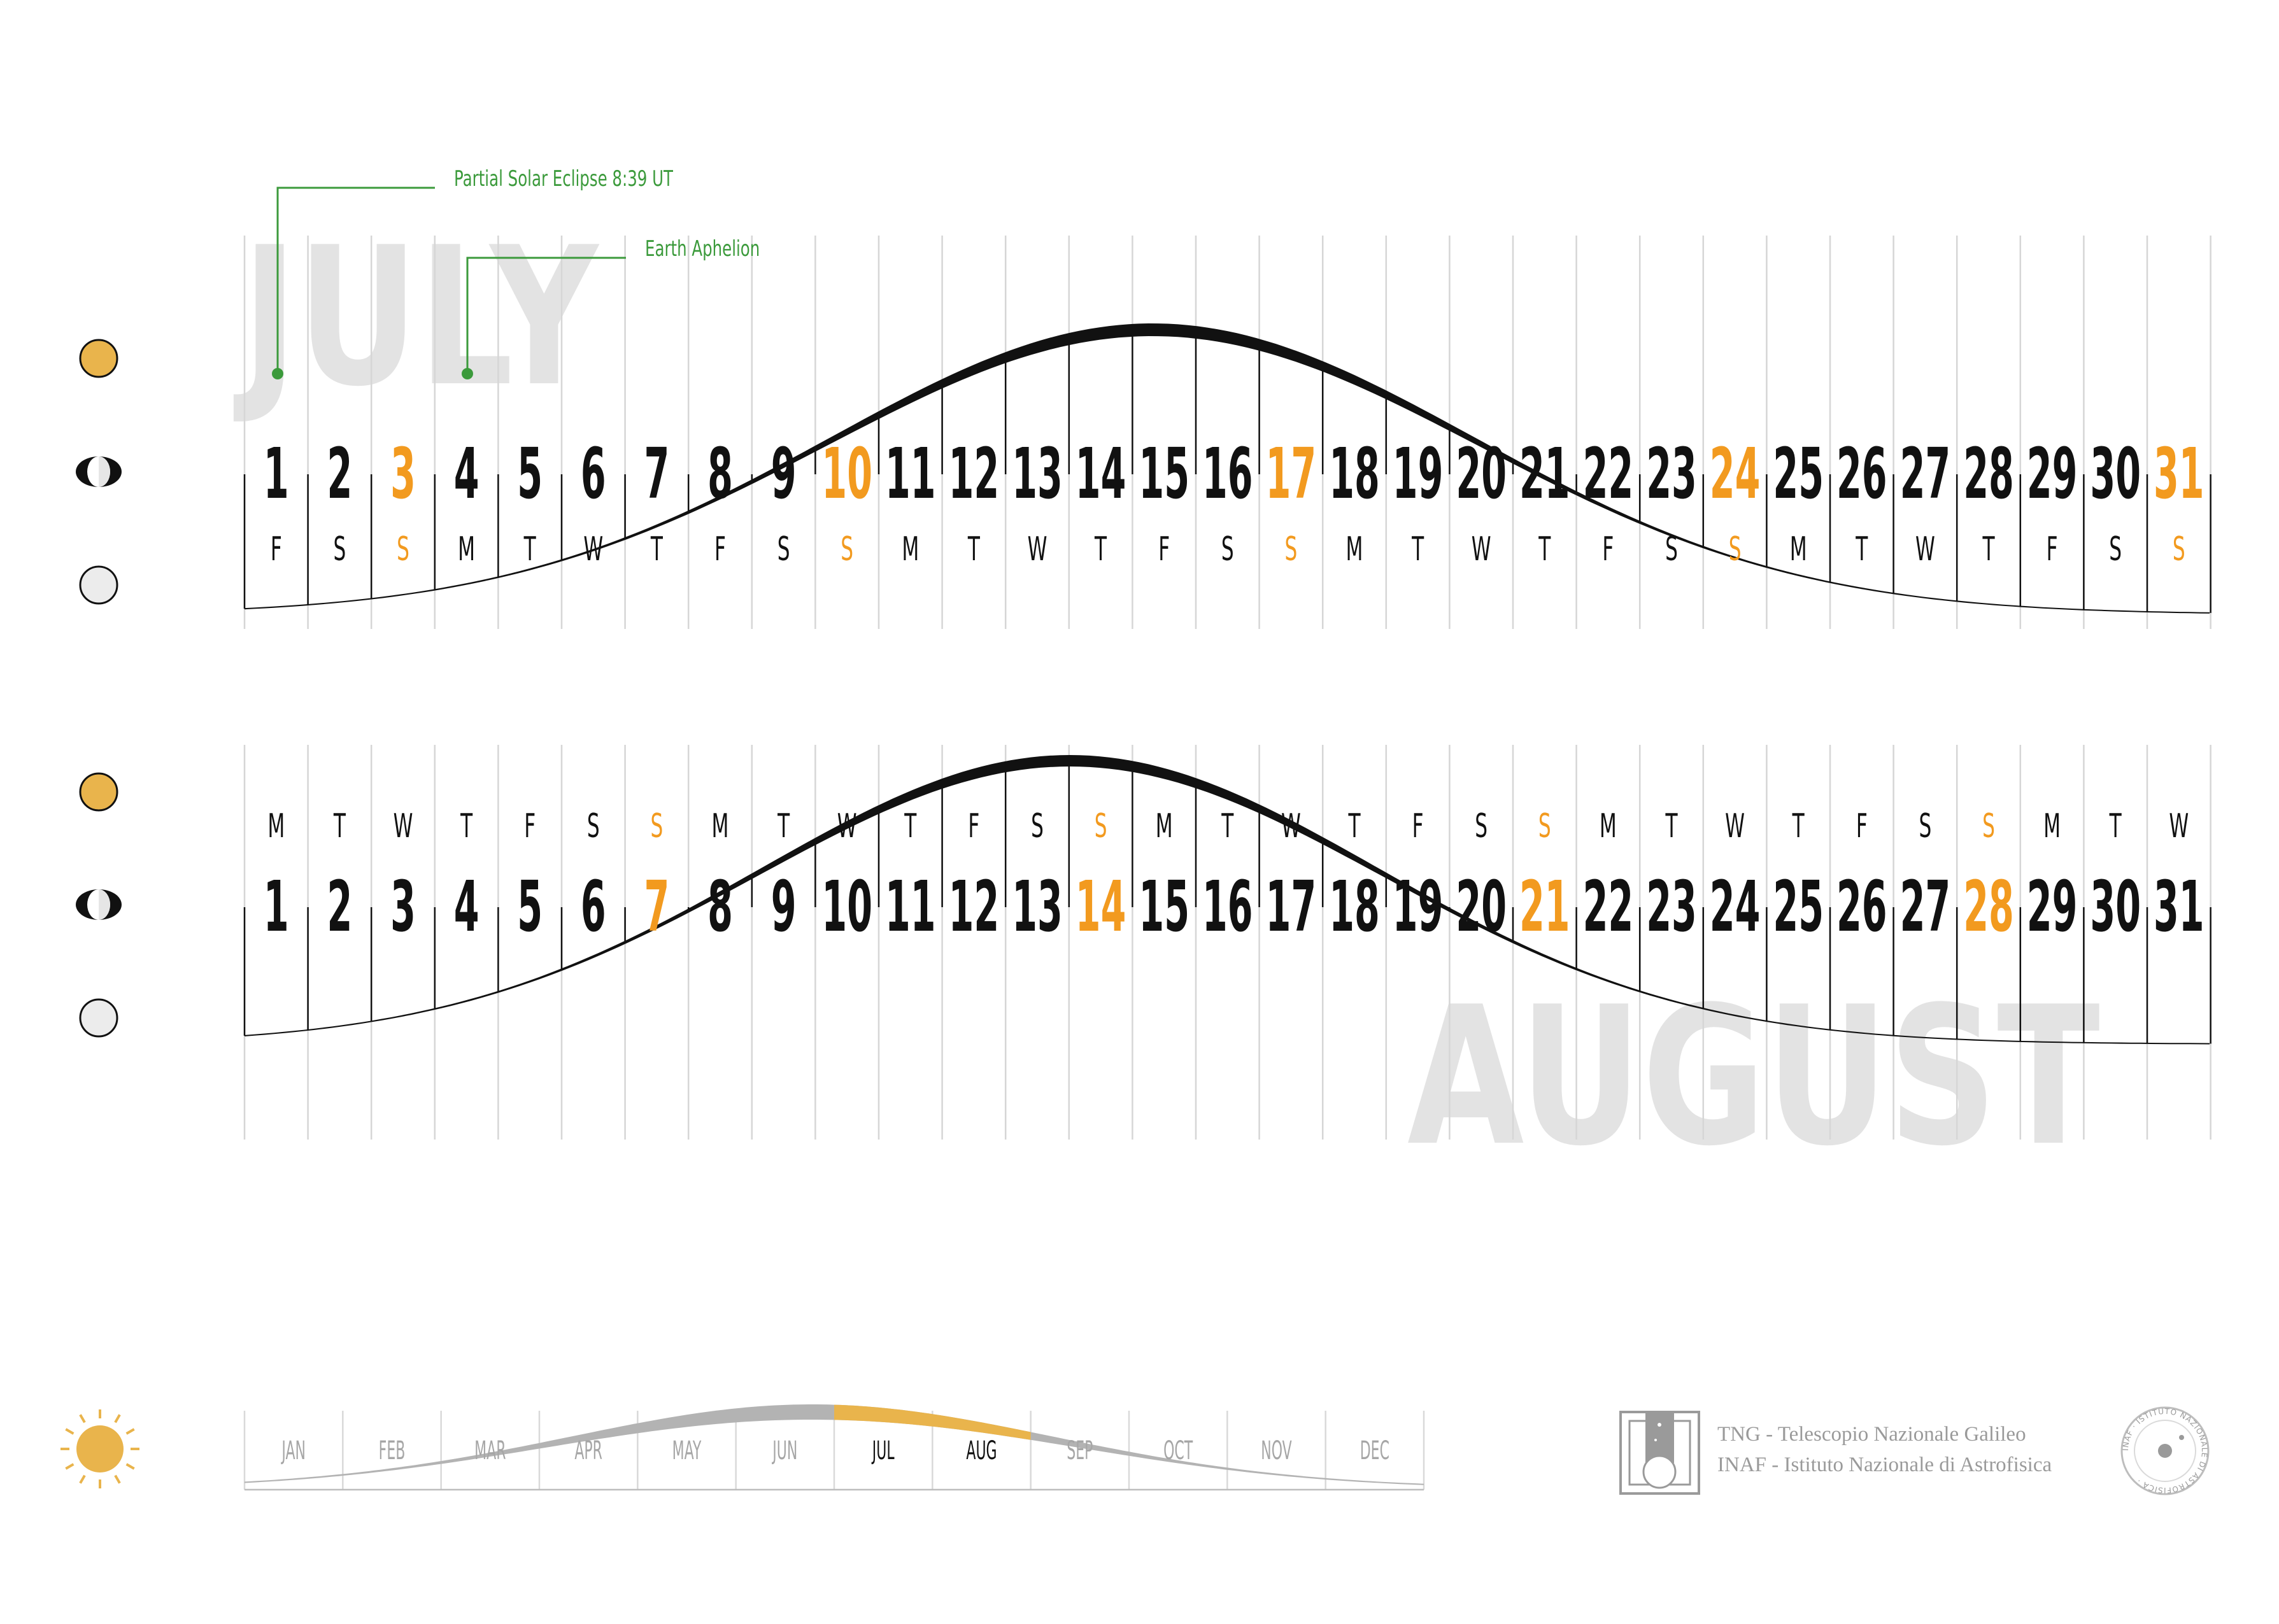 The image size is (2279, 1624). I want to click on day-number: 7, so click(657, 906).